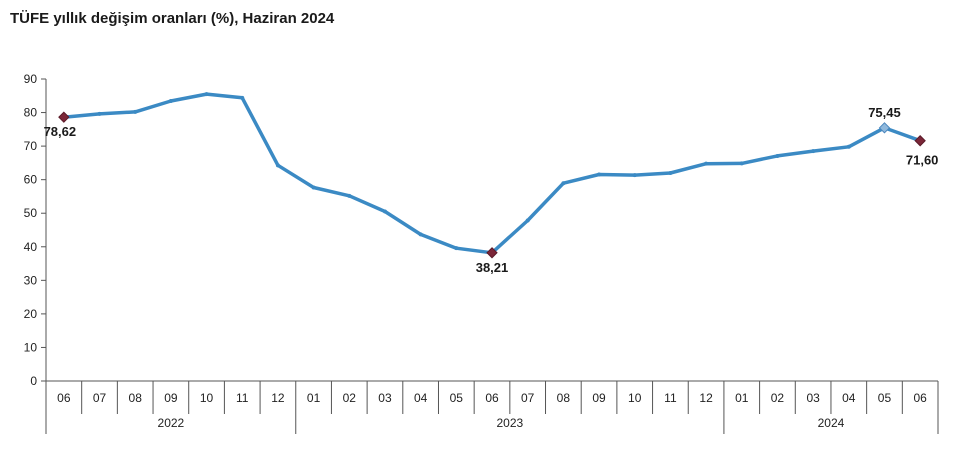  Describe the element at coordinates (831, 423) in the screenshot. I see `x-year-label: 2024` at that location.